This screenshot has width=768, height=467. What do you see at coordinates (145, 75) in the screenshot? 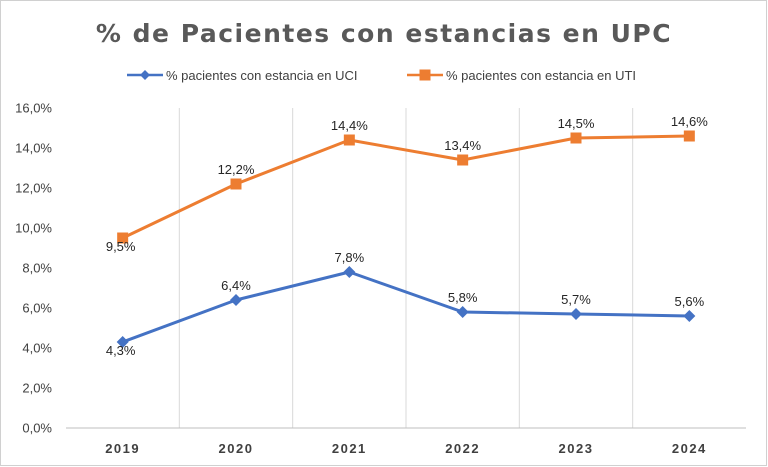
I see `legend-marker-uci` at bounding box center [145, 75].